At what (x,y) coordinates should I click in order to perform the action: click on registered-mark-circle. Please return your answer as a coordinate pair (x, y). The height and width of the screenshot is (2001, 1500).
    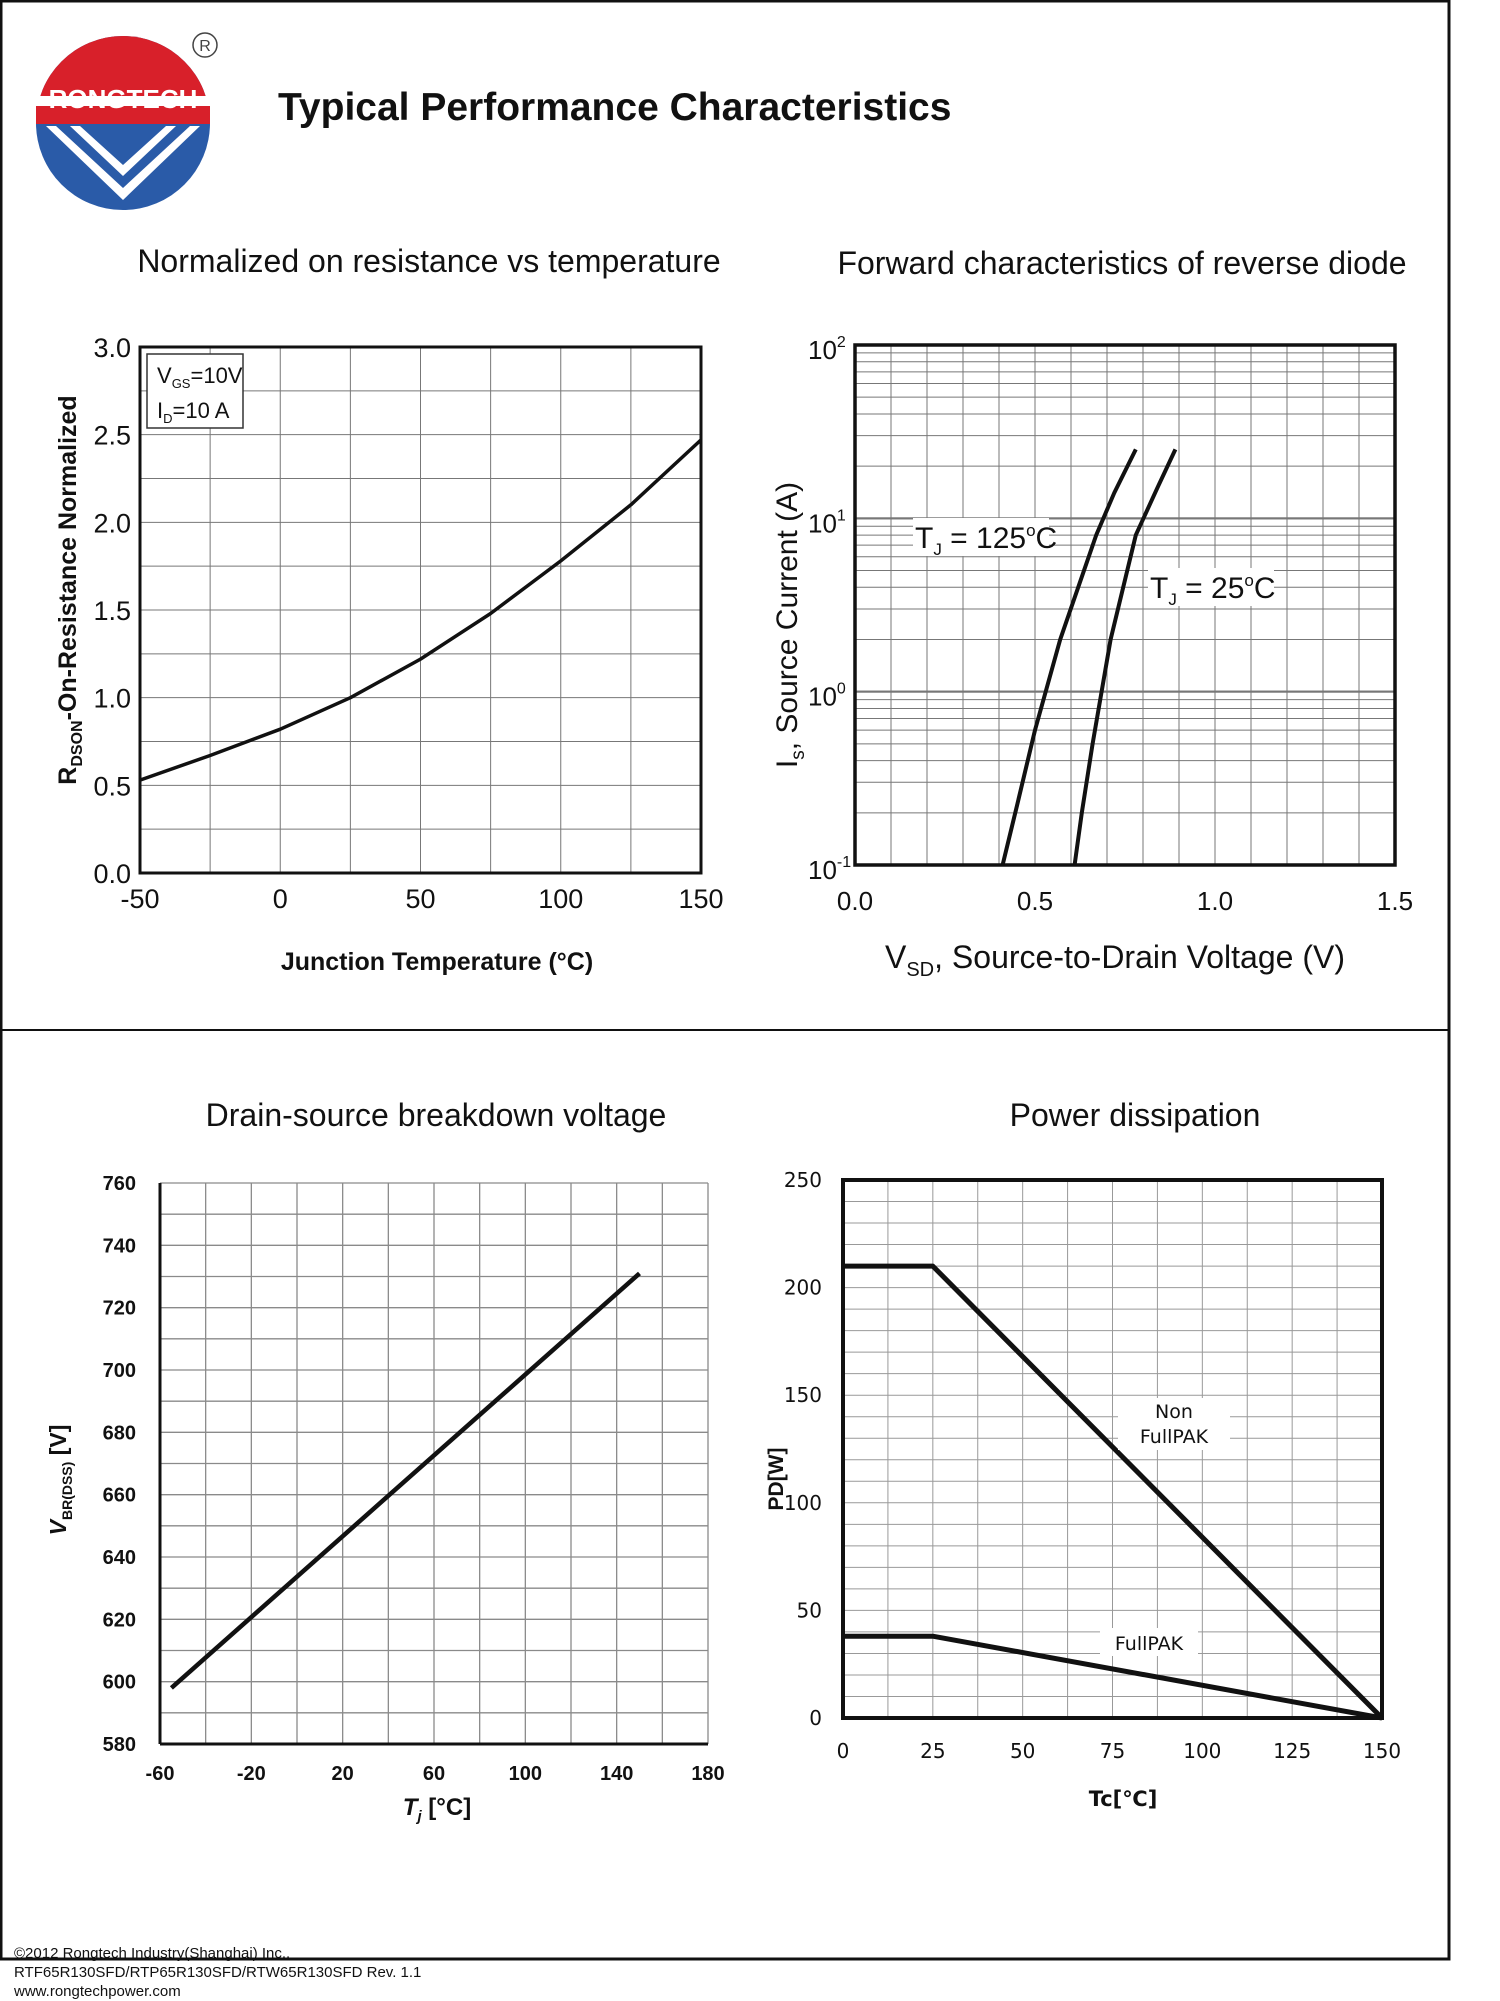
    Looking at the image, I should click on (205, 45).